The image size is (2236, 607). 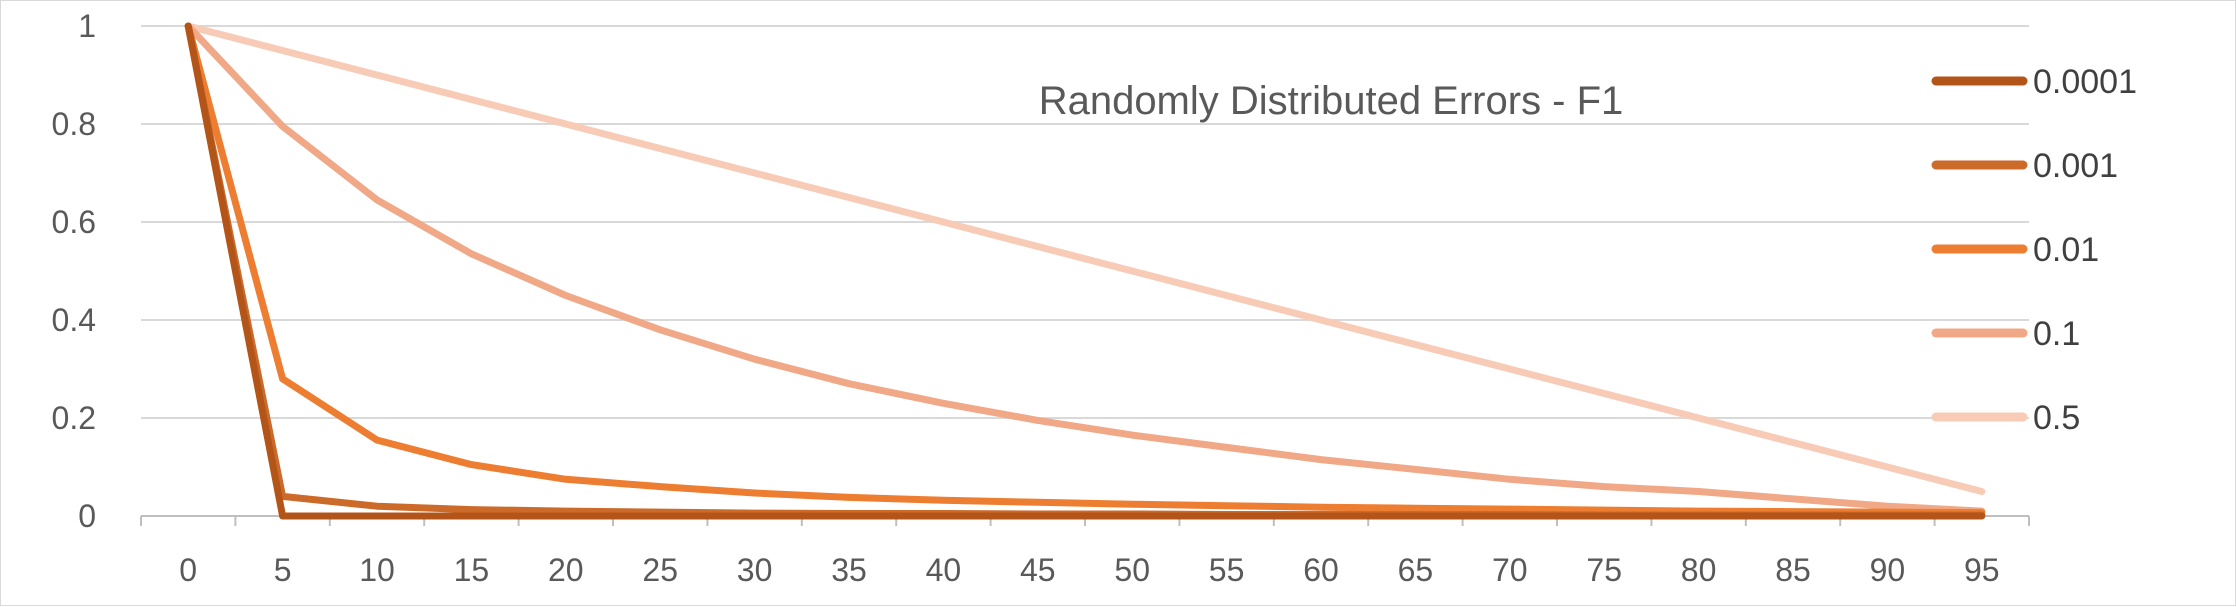 What do you see at coordinates (188, 570) in the screenshot?
I see `x-tick-label: 0` at bounding box center [188, 570].